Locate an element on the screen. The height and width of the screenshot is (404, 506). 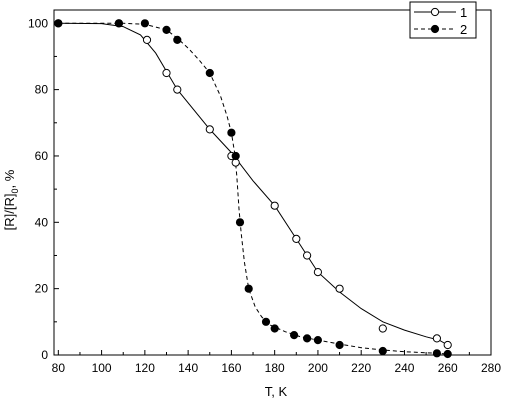
y-tick-label: 60 is located at coordinates (42, 156).